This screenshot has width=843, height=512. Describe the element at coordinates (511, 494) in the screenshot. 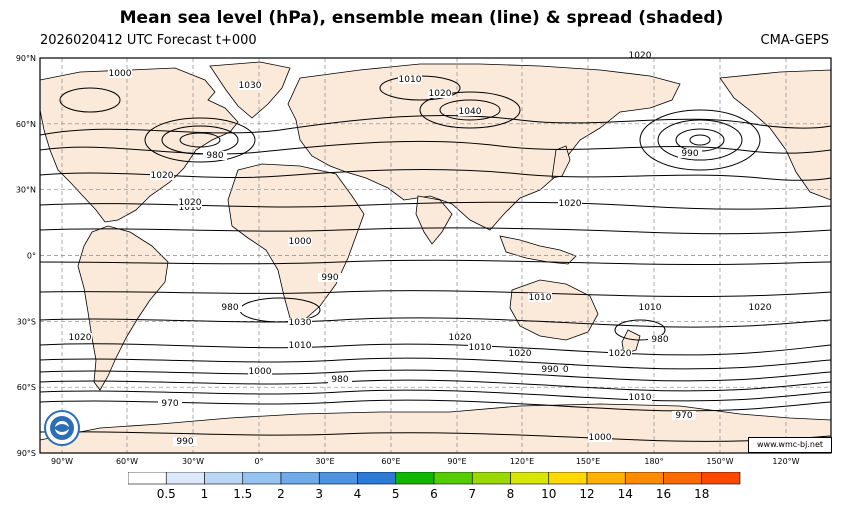

I see `colorbar-tick-label: 8` at that location.